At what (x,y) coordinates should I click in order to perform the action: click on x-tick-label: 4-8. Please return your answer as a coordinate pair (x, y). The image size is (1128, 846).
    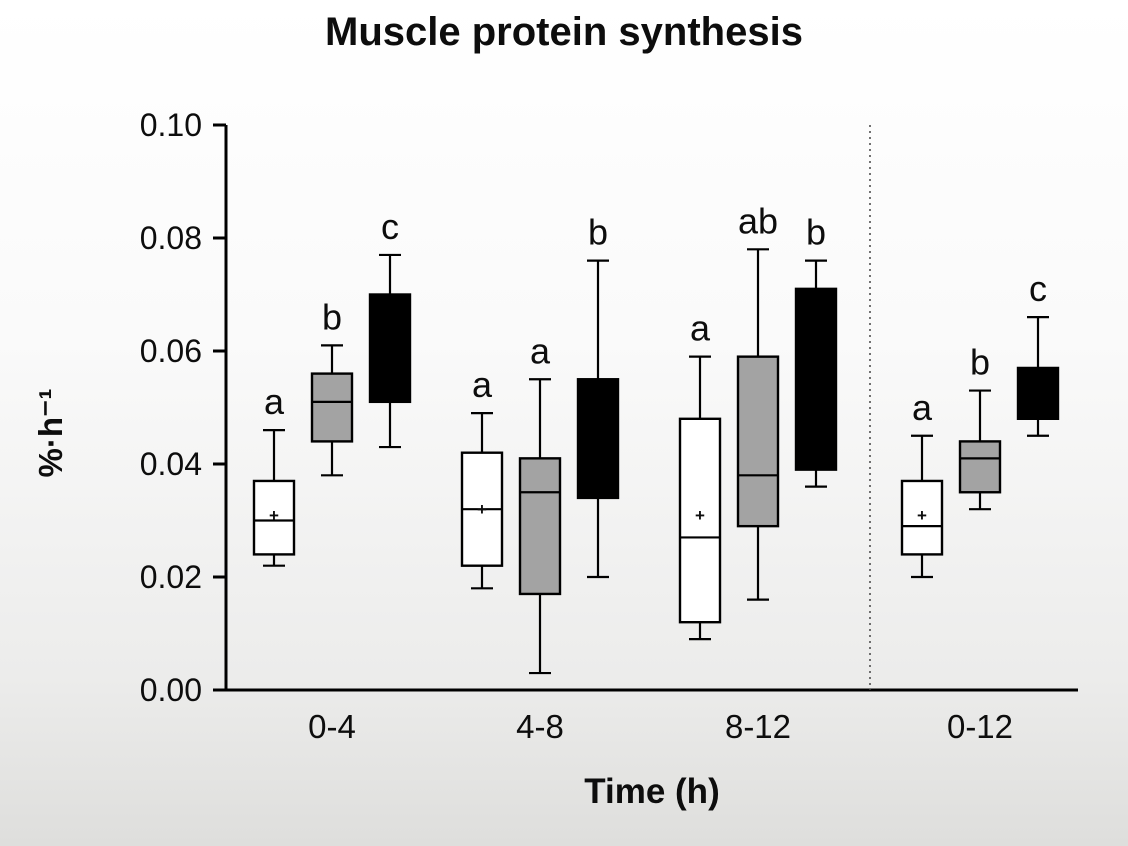
    Looking at the image, I should click on (540, 726).